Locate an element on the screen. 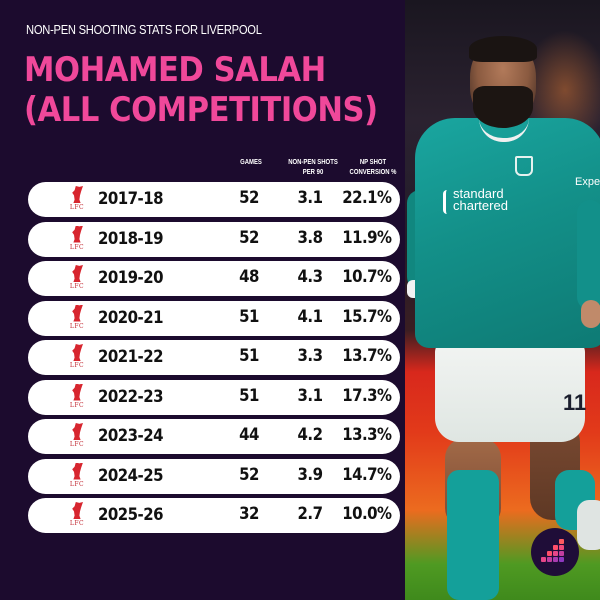  season: 2022-23 is located at coordinates (130, 396).